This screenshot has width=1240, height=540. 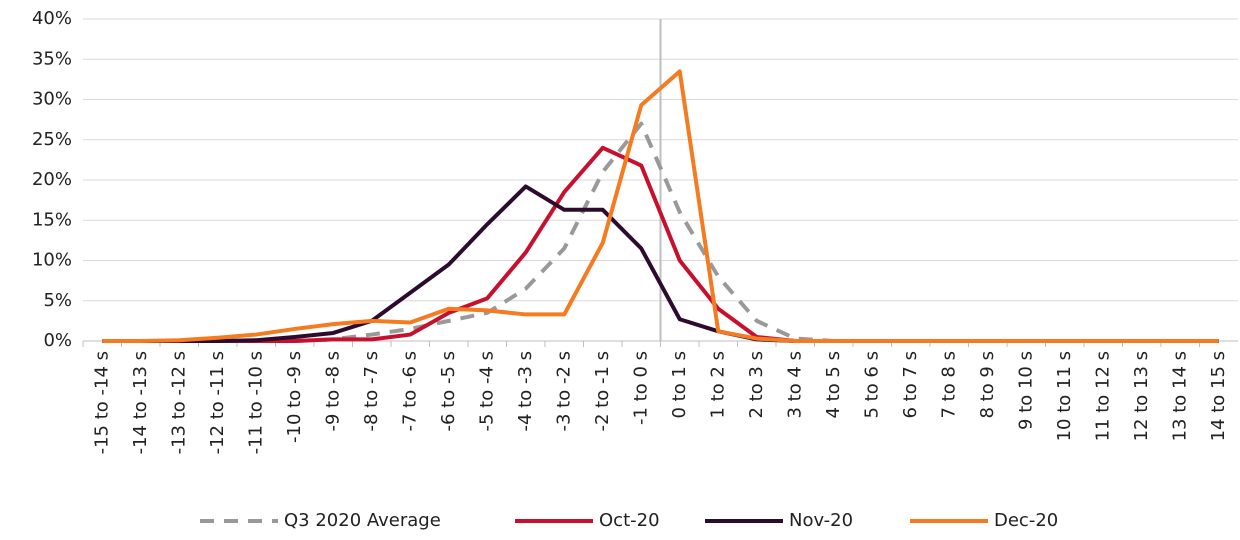 What do you see at coordinates (1064, 396) in the screenshot?
I see `x-tick-label: 10 to 11 s` at bounding box center [1064, 396].